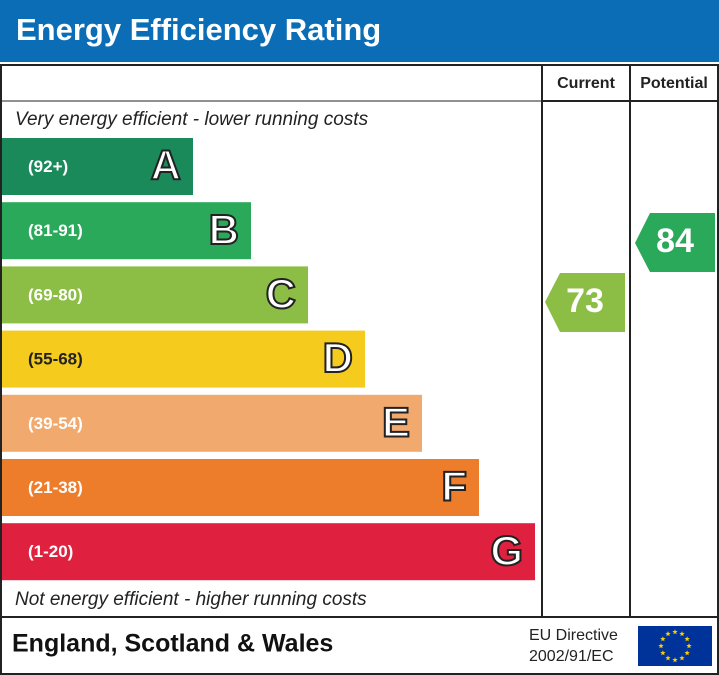  Describe the element at coordinates (338, 357) in the screenshot. I see `band-letter: D` at that location.